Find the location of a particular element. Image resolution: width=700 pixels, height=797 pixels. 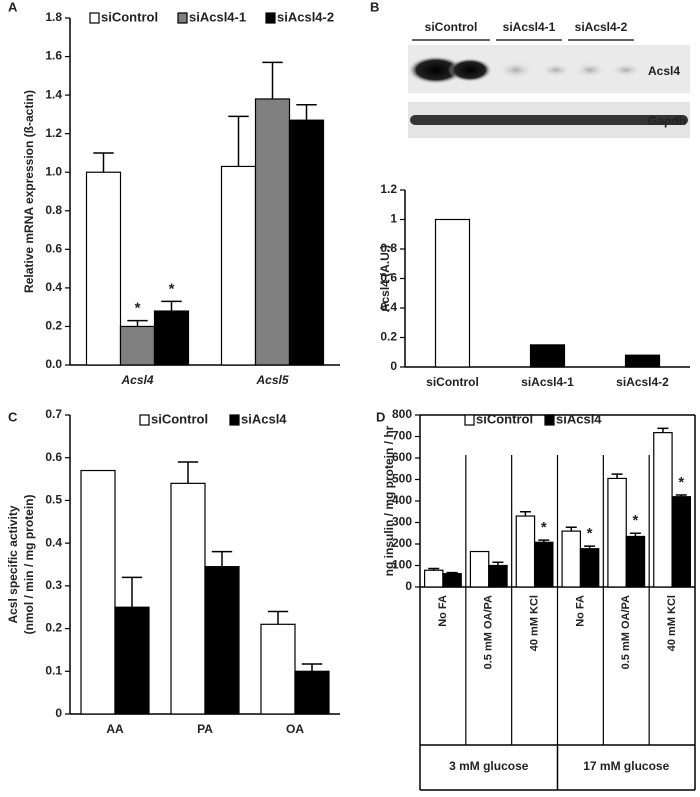

y-tick-label: 100 is located at coordinates (402, 565).